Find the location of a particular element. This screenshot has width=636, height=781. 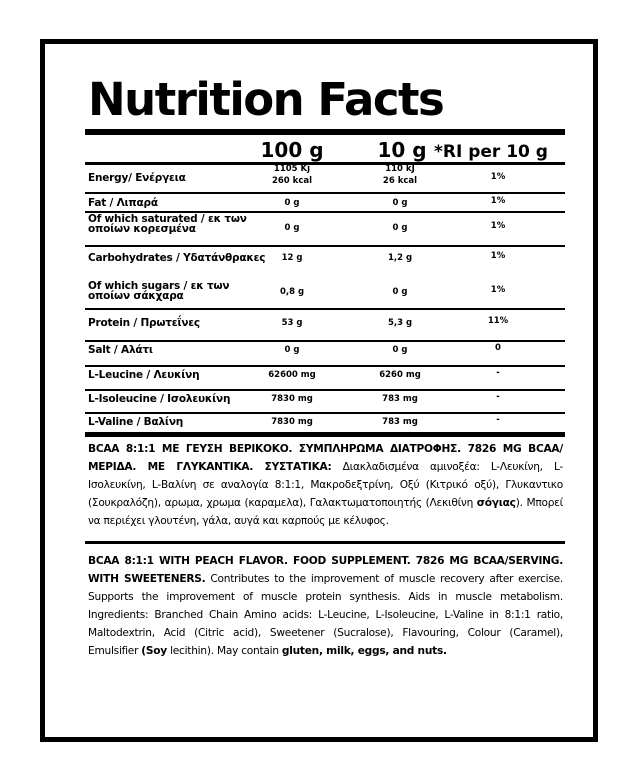

column-header-ri: *RI per 10 g is located at coordinates (491, 152).